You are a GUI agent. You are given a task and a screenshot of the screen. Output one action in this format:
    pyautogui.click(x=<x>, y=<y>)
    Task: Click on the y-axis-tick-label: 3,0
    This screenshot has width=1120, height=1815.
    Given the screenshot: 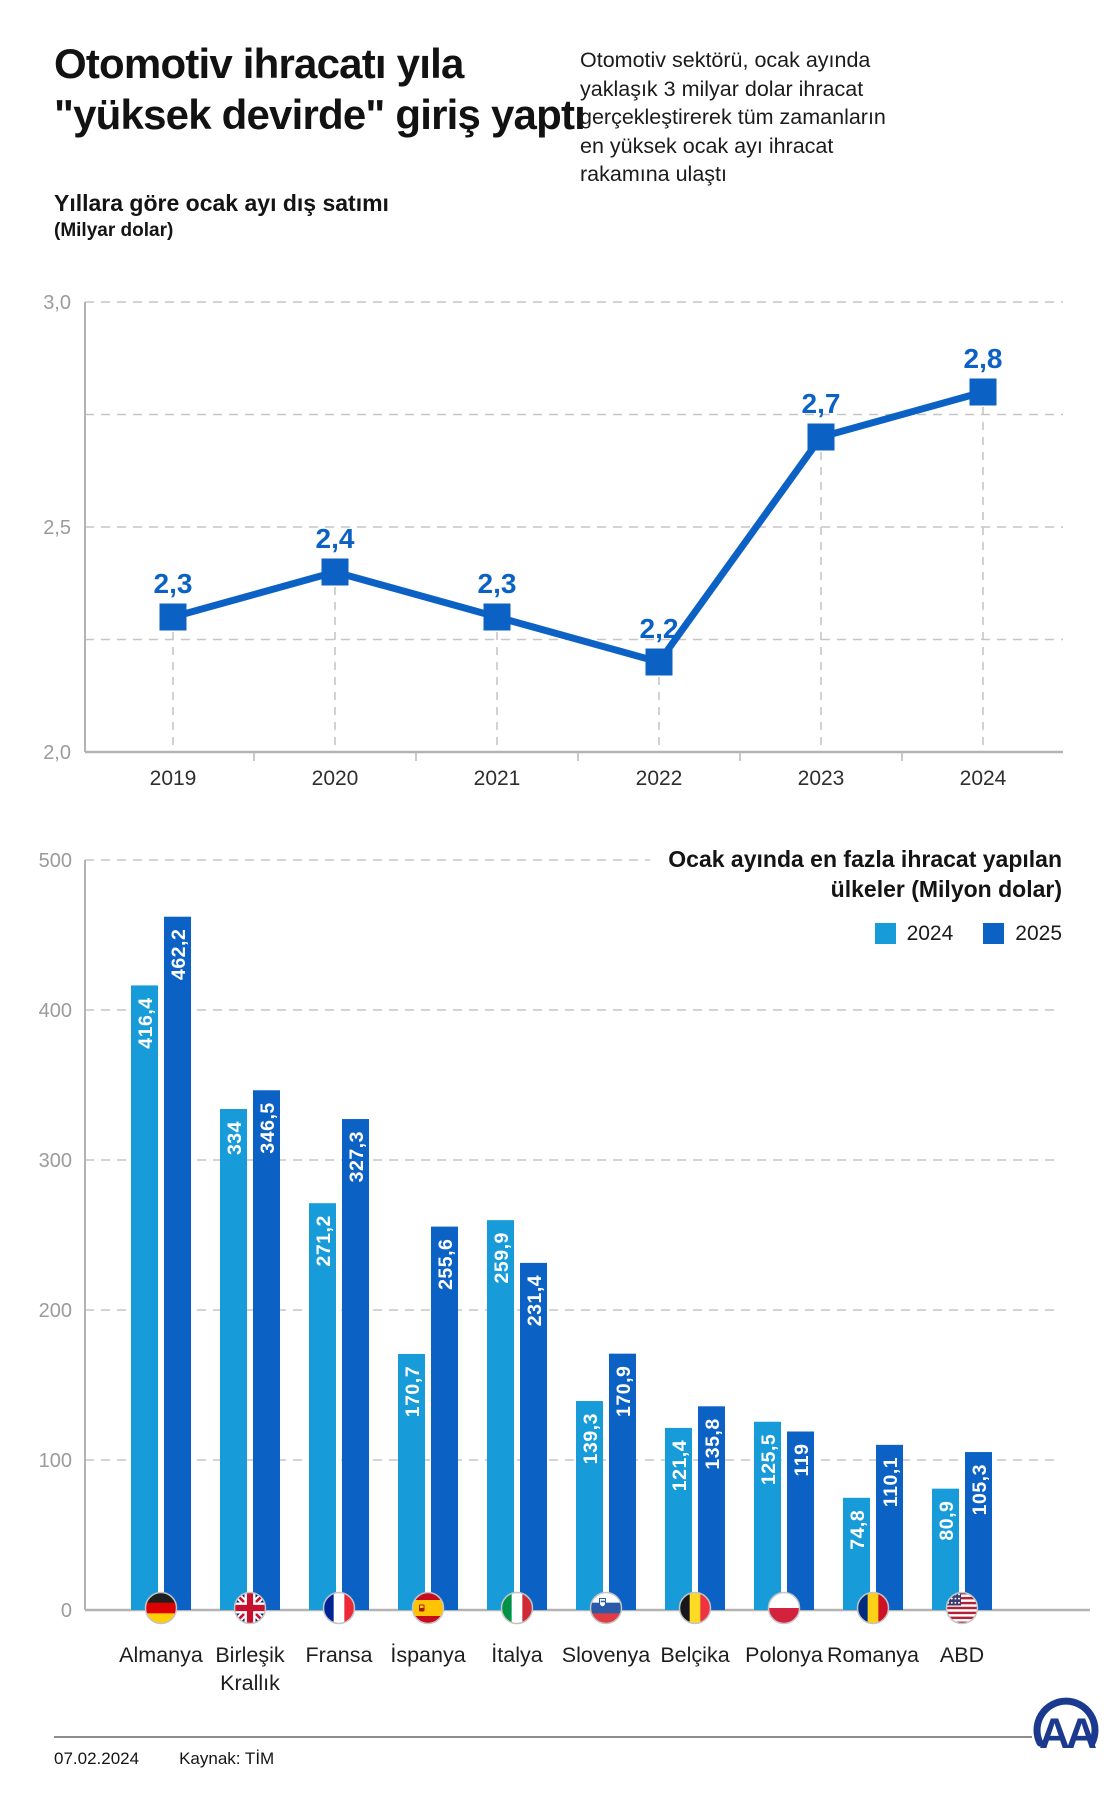 What is the action you would take?
    pyautogui.click(x=57, y=303)
    